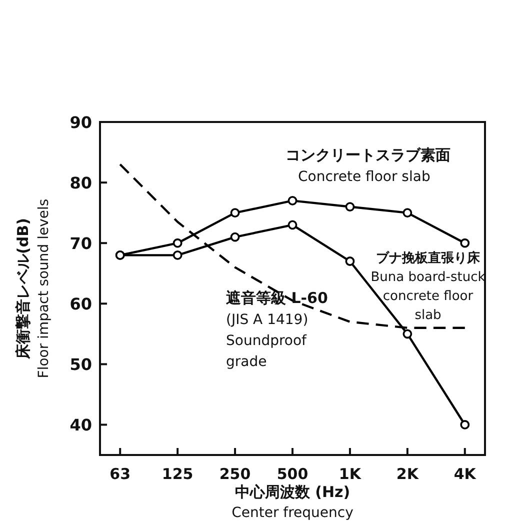 The height and width of the screenshot is (529, 532). What do you see at coordinates (368, 165) in the screenshot?
I see `series-label: コンクリートスラブ素面 Concrete floor slab` at bounding box center [368, 165].